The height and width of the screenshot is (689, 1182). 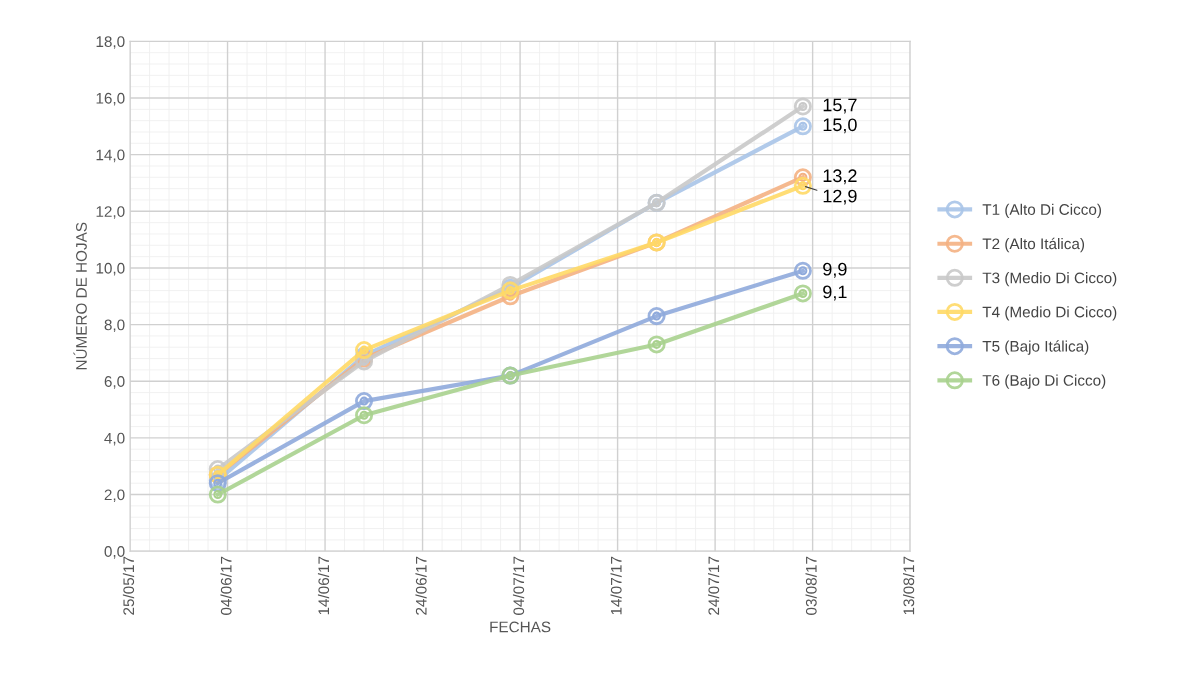 I want to click on x-tick-label: 14/06/17, so click(x=323, y=585).